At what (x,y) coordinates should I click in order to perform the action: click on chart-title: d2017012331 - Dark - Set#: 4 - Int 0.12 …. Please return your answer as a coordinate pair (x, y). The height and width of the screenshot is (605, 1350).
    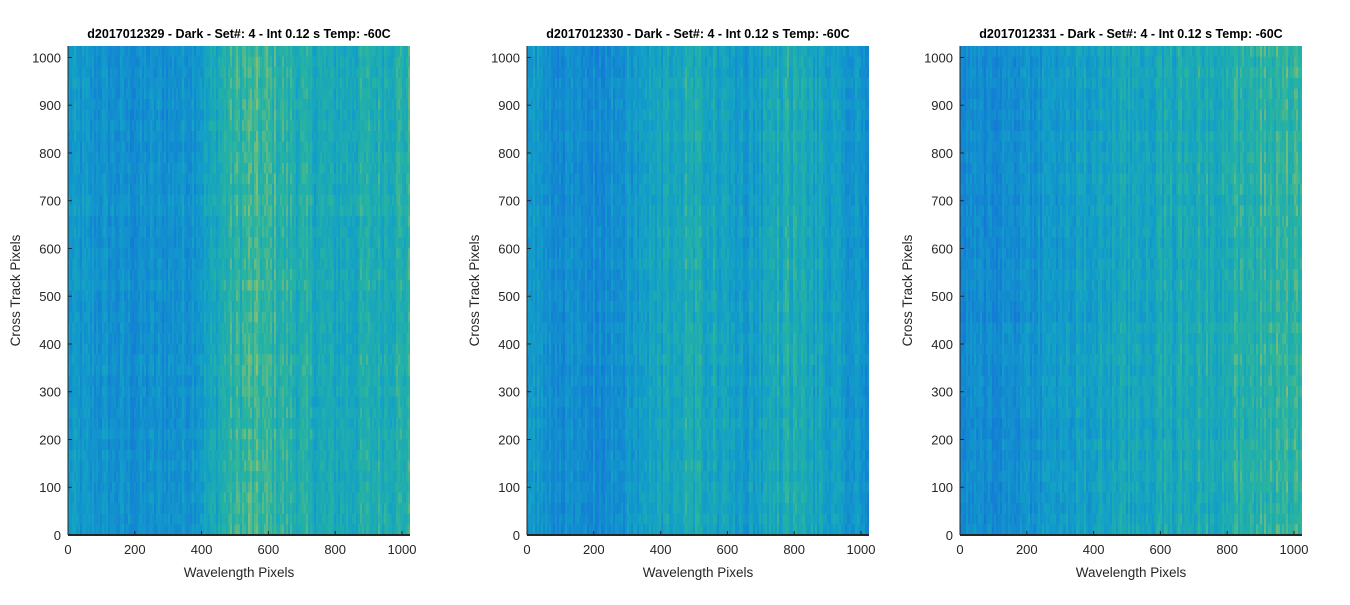
    Looking at the image, I should click on (1130, 34).